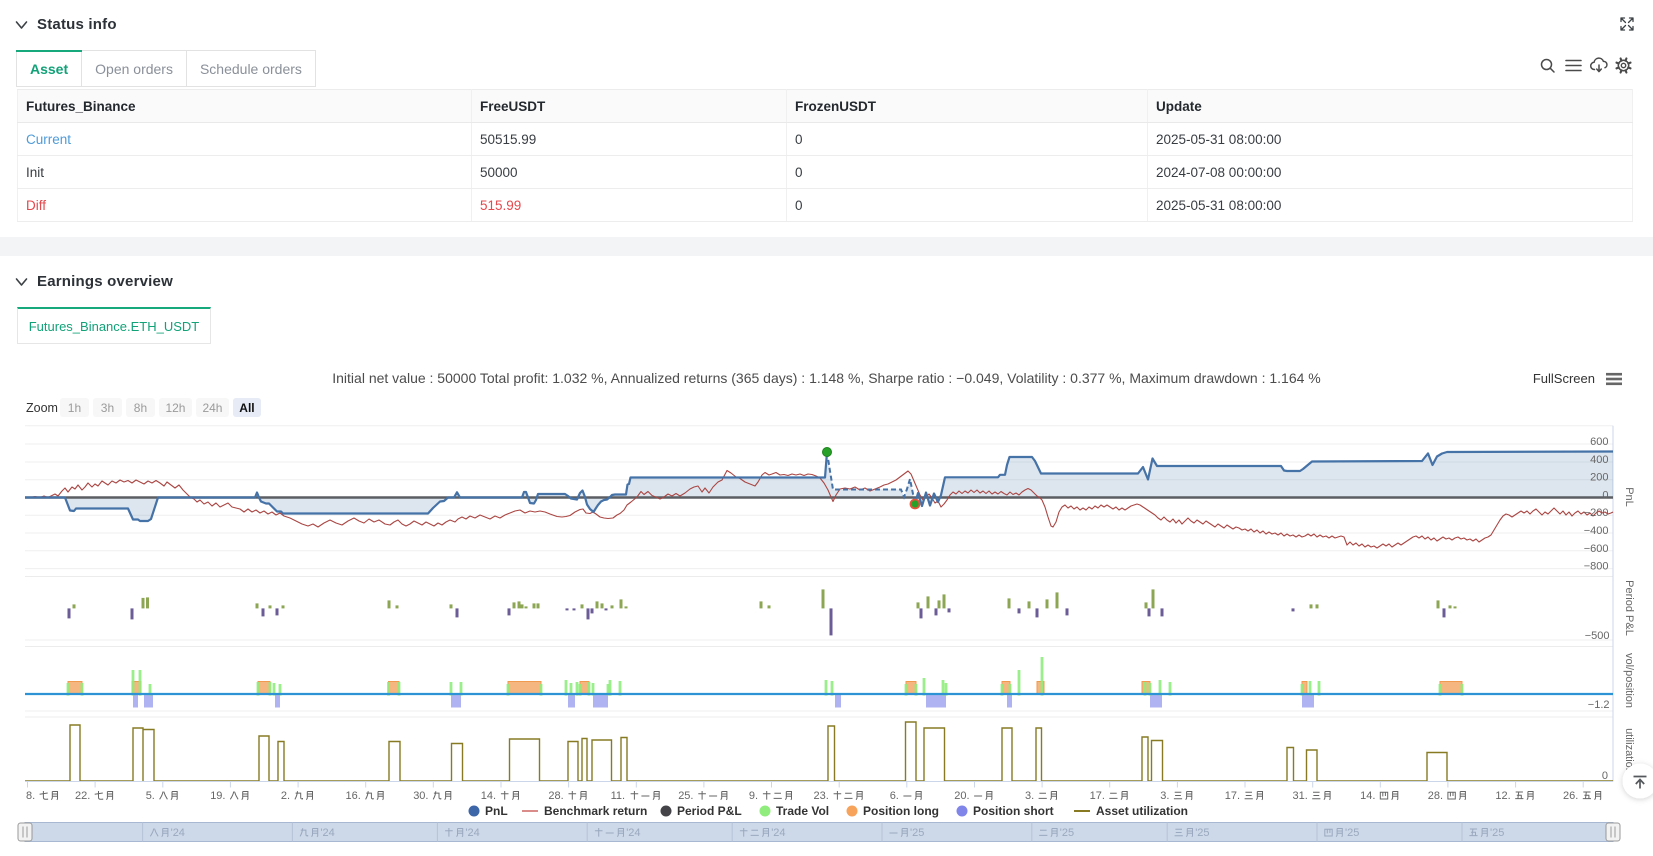 The width and height of the screenshot is (1653, 856). What do you see at coordinates (1596, 549) in the screenshot?
I see `svg-text: −600` at bounding box center [1596, 549].